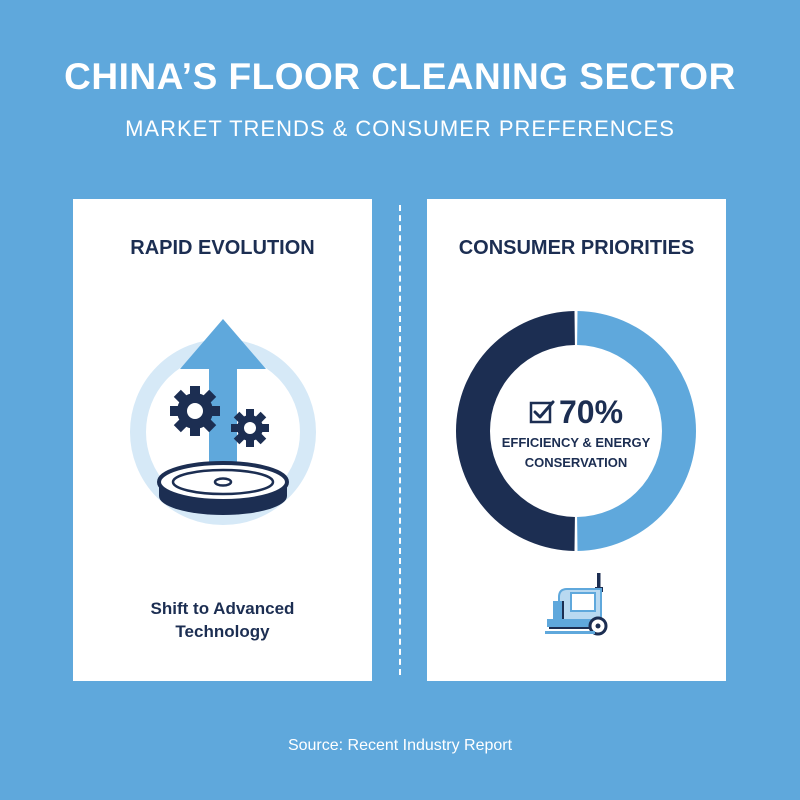  Describe the element at coordinates (576, 462) in the screenshot. I see `stat-label-line-2: CONSERVATION` at that location.